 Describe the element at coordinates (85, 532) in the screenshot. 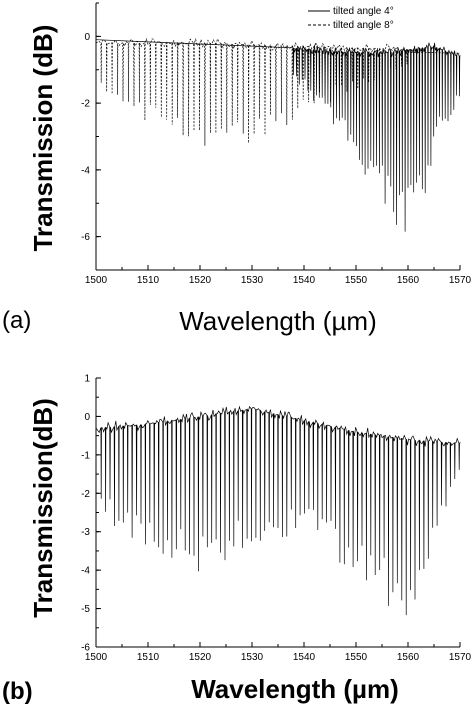

I see `y-tick-label: -3` at that location.